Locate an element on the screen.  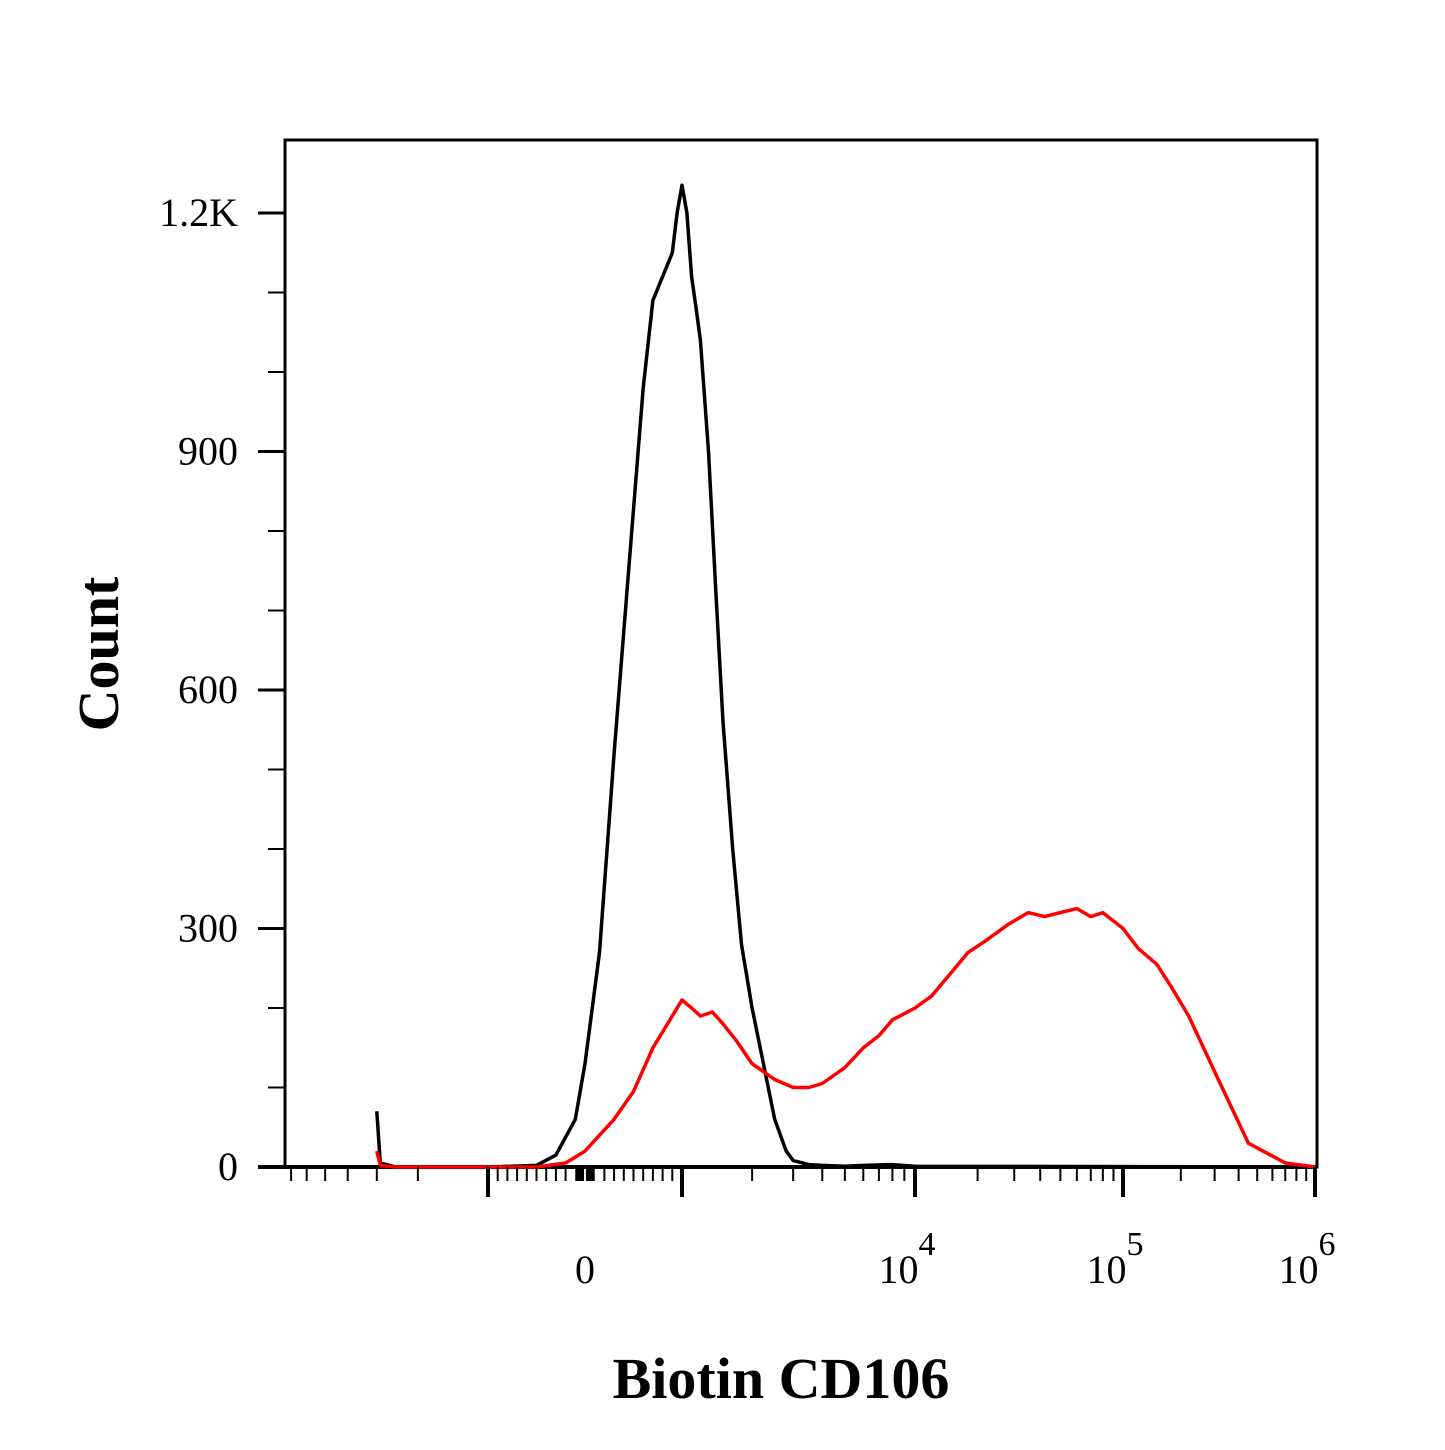
x-tick-label: 10⁴ is located at coordinates (907, 1259).